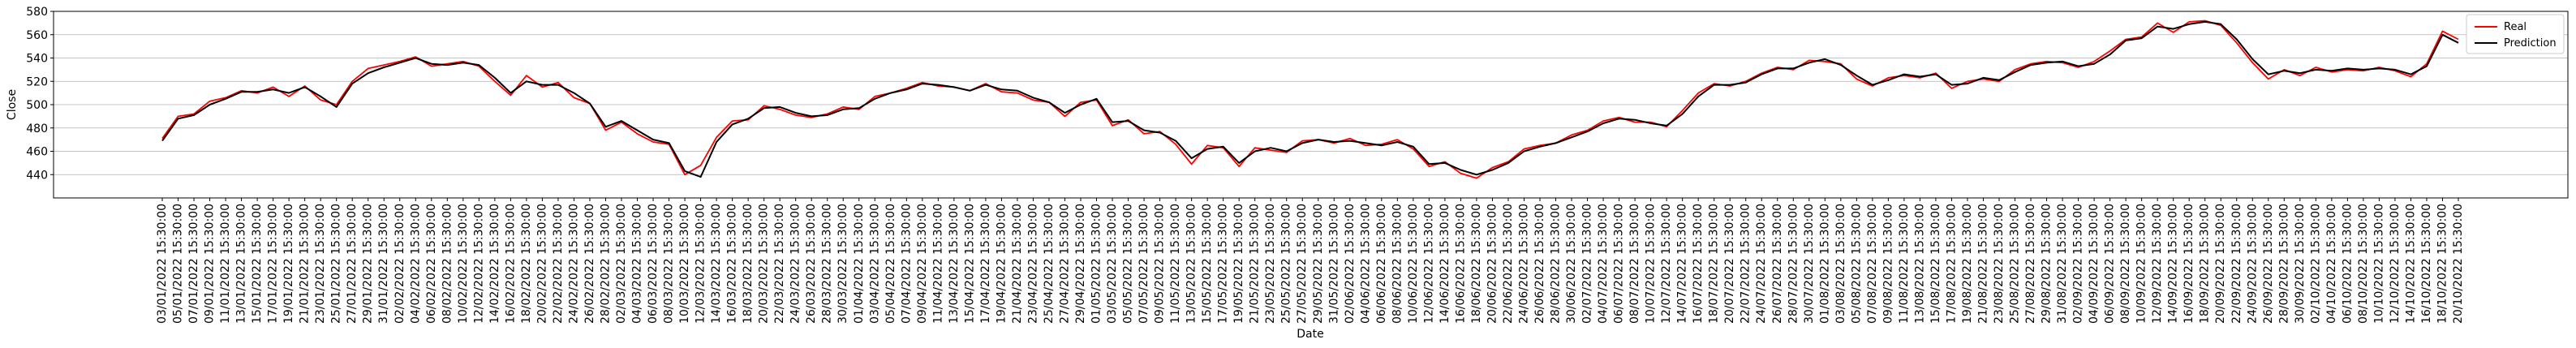 This screenshot has width=2576, height=348. What do you see at coordinates (305, 264) in the screenshot?
I see `x-tick-label-9: 21/01/2022 15:30:00` at bounding box center [305, 264].